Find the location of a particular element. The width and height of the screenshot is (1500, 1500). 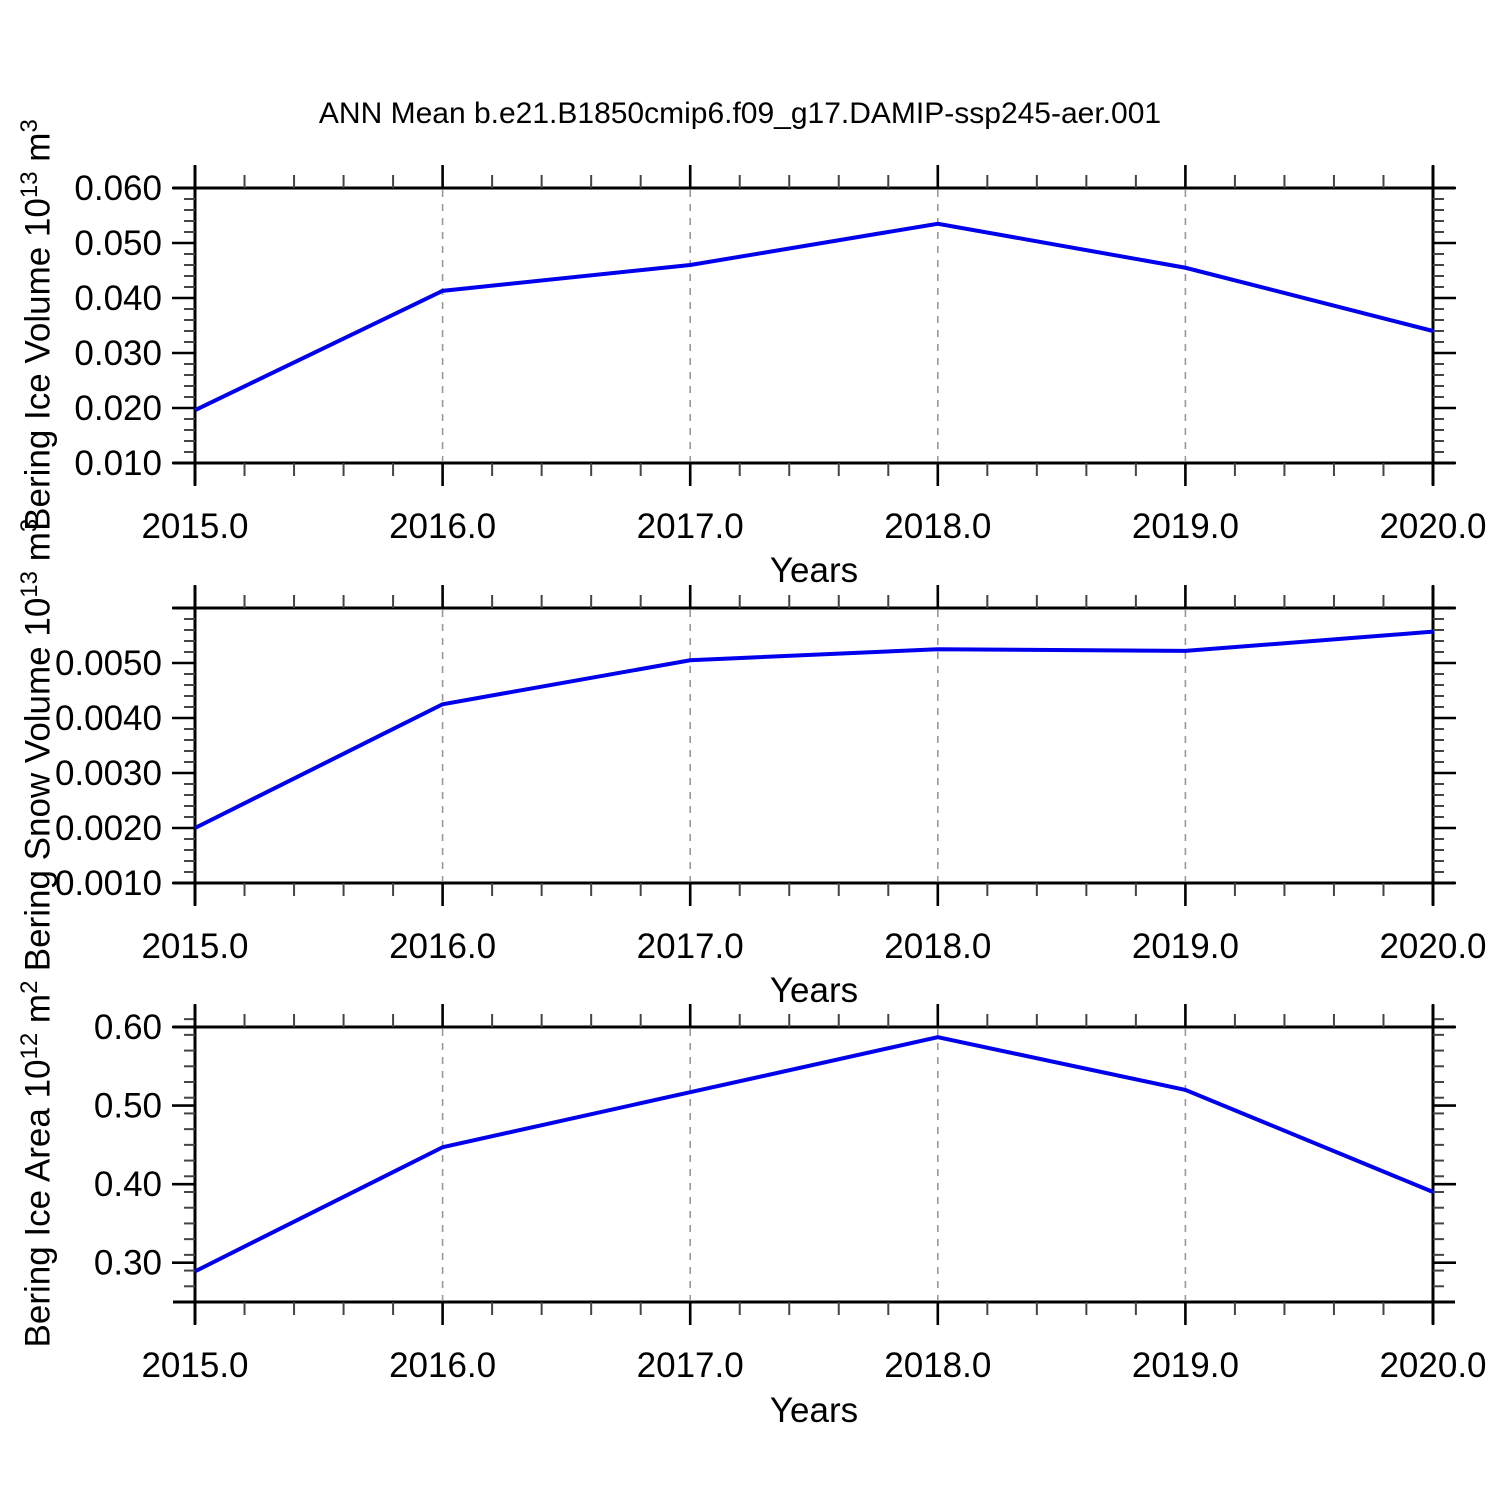

y-tick-label: 0.060 is located at coordinates (118, 188).